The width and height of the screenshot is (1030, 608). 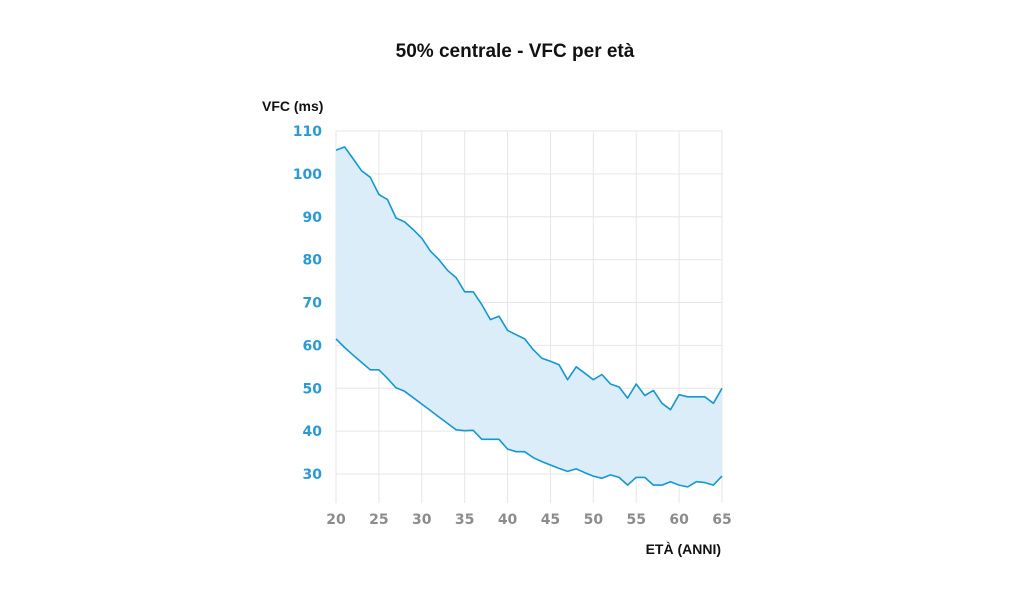 What do you see at coordinates (378, 520) in the screenshot?
I see `x-tick-label: 25` at bounding box center [378, 520].